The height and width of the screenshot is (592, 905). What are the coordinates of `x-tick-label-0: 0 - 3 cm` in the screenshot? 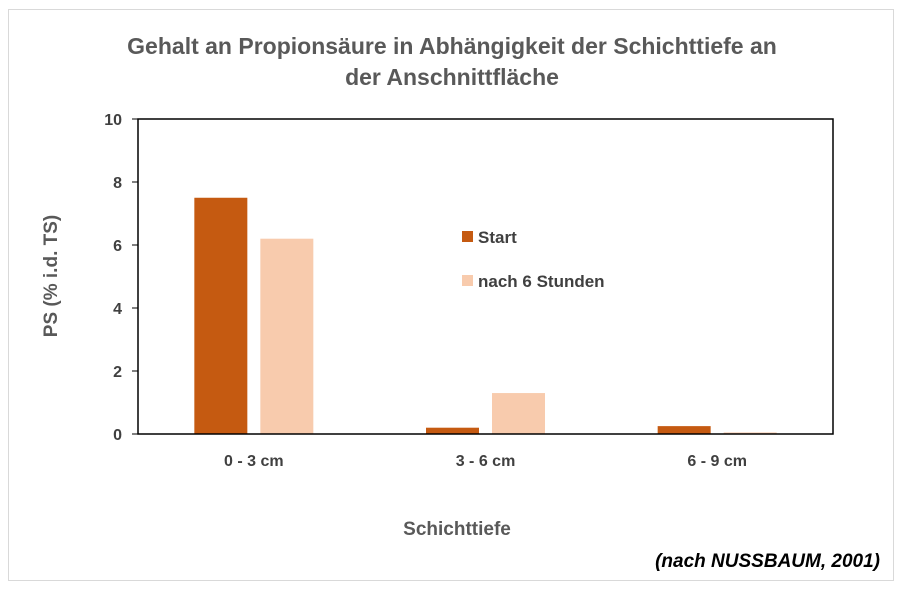 It's located at (254, 461).